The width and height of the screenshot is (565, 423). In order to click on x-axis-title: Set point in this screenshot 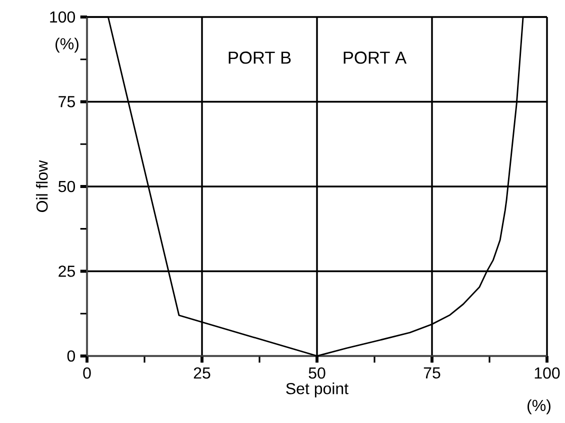, I will do `click(317, 390)`.